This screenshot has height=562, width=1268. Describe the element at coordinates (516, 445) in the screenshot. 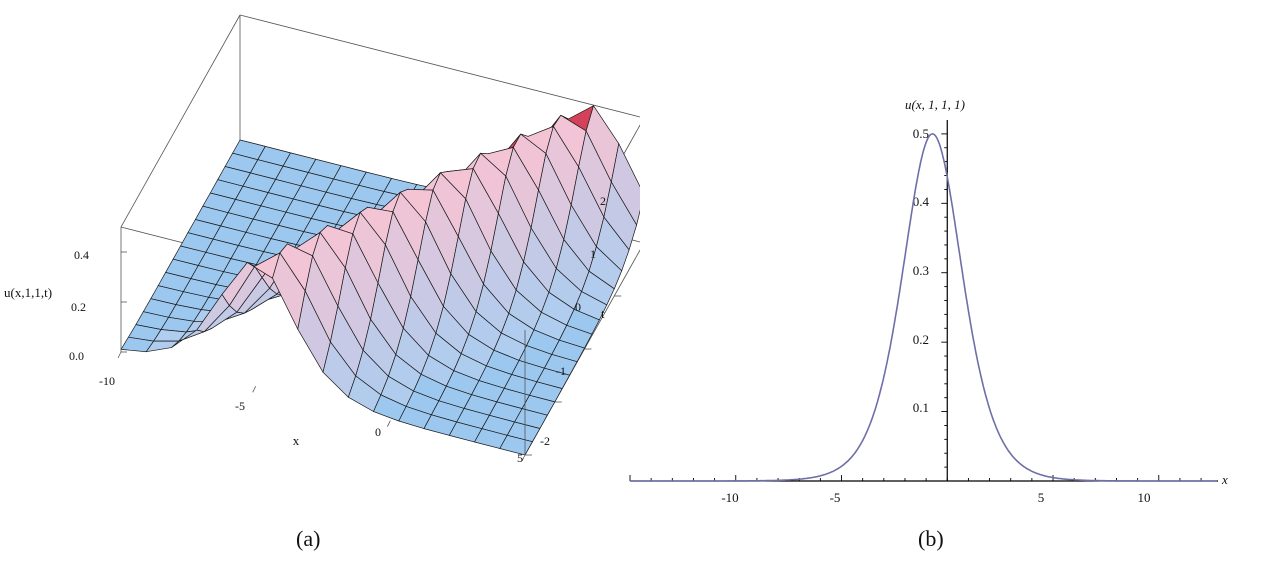

I see `surface-cell` at that location.